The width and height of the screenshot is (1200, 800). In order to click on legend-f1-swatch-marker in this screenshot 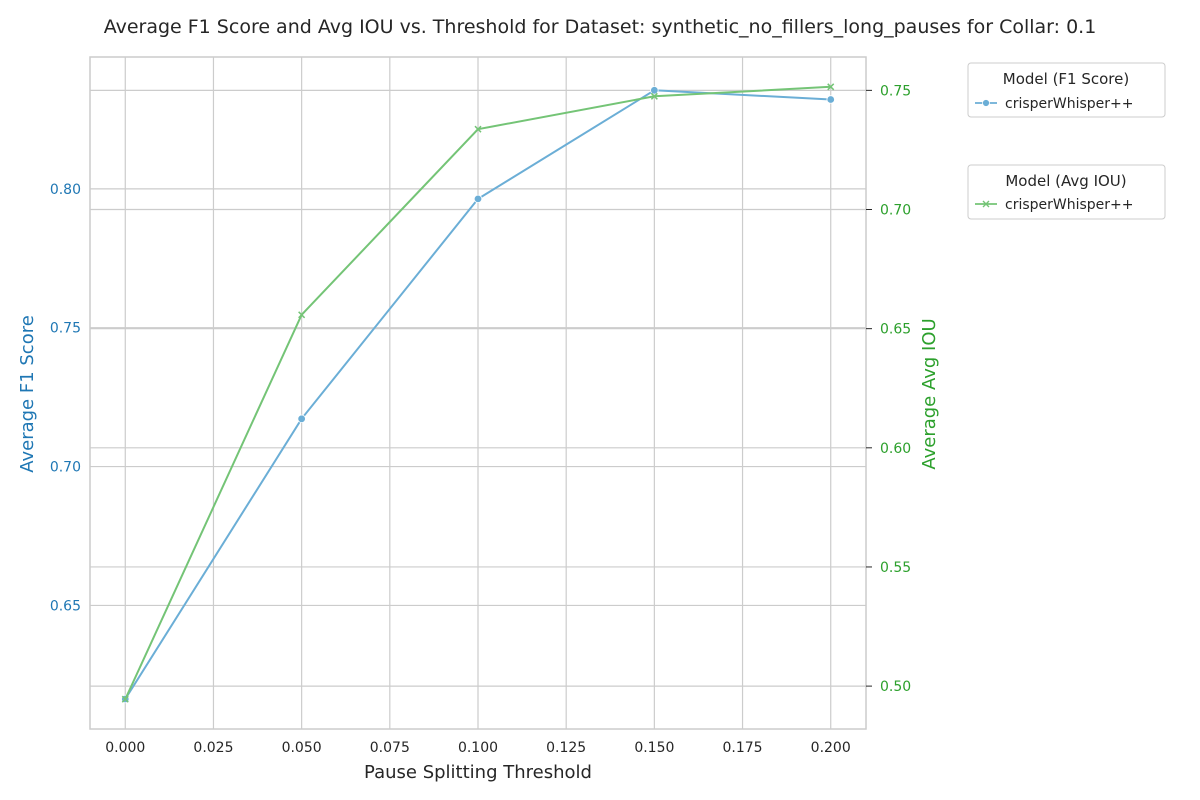, I will do `click(986, 103)`.